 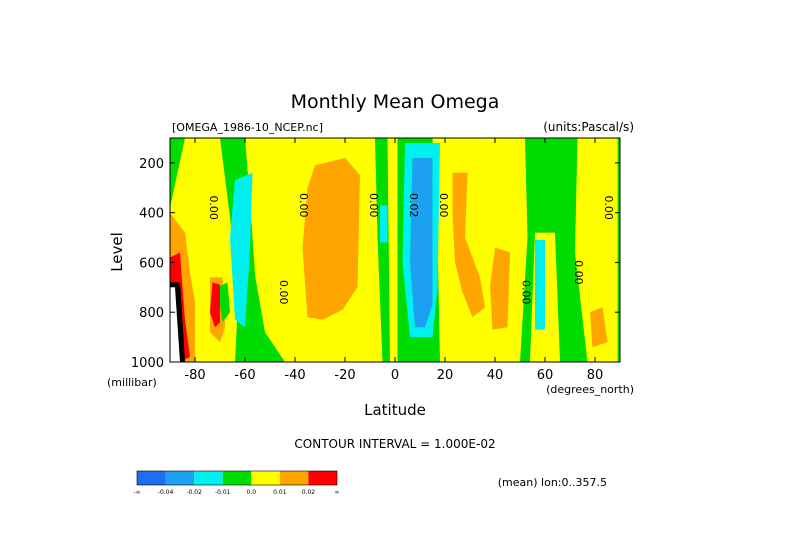 I want to click on x-tick-label: -60, so click(x=244, y=375).